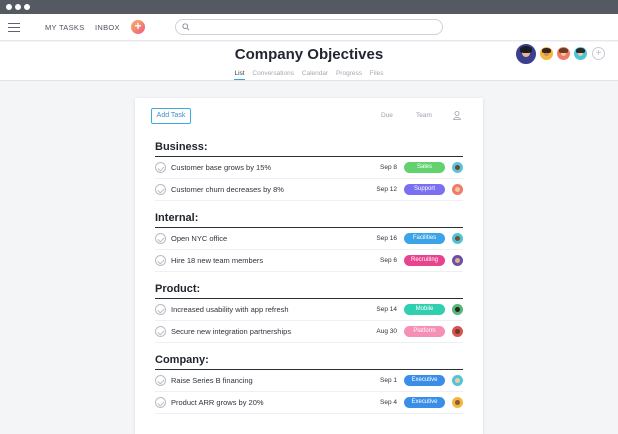  Describe the element at coordinates (387, 115) in the screenshot. I see `column-header-due: Due` at that location.